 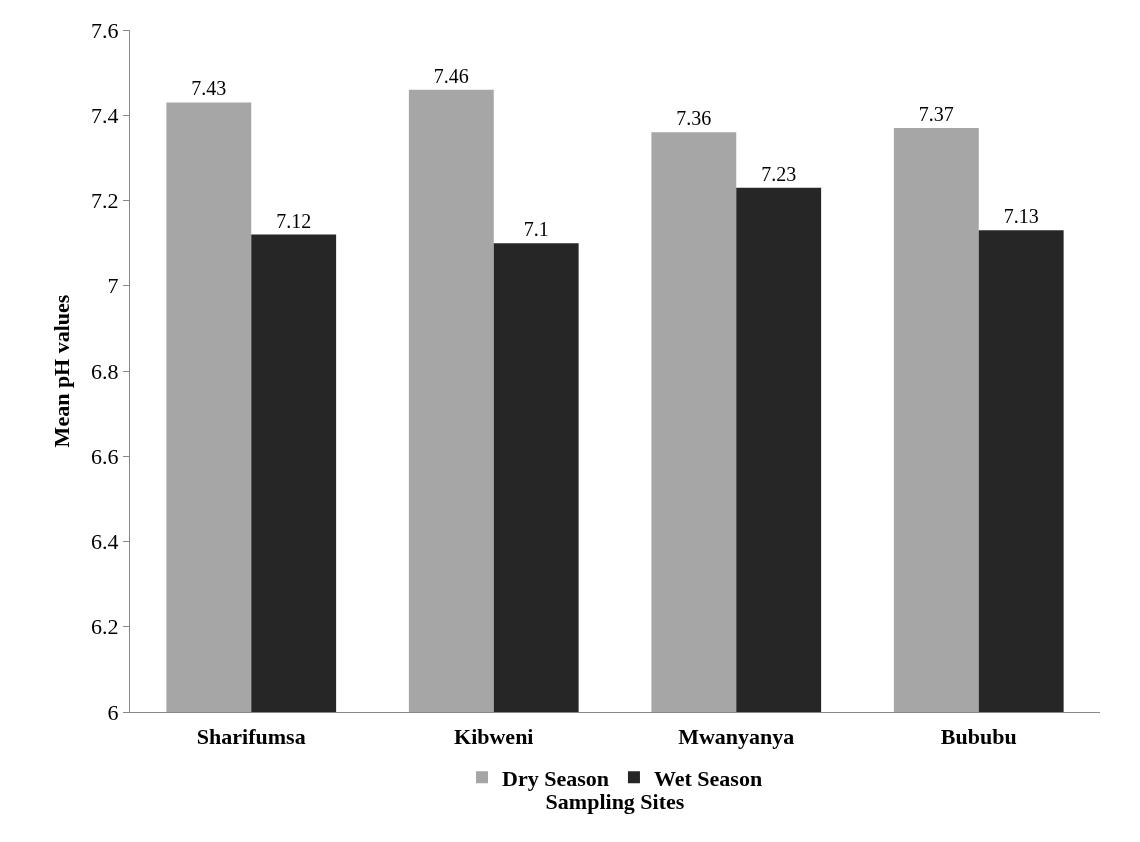 I want to click on x-tick-label: Bububu, so click(x=978, y=737).